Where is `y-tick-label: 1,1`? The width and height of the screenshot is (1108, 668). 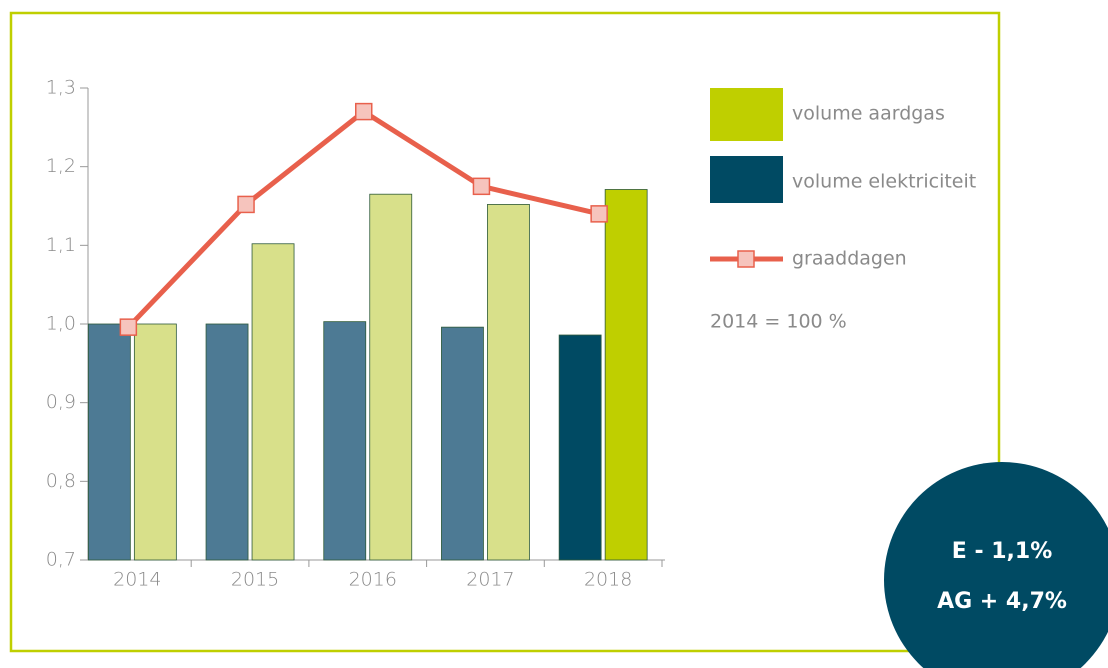
y-tick-label: 1,1 is located at coordinates (61, 245).